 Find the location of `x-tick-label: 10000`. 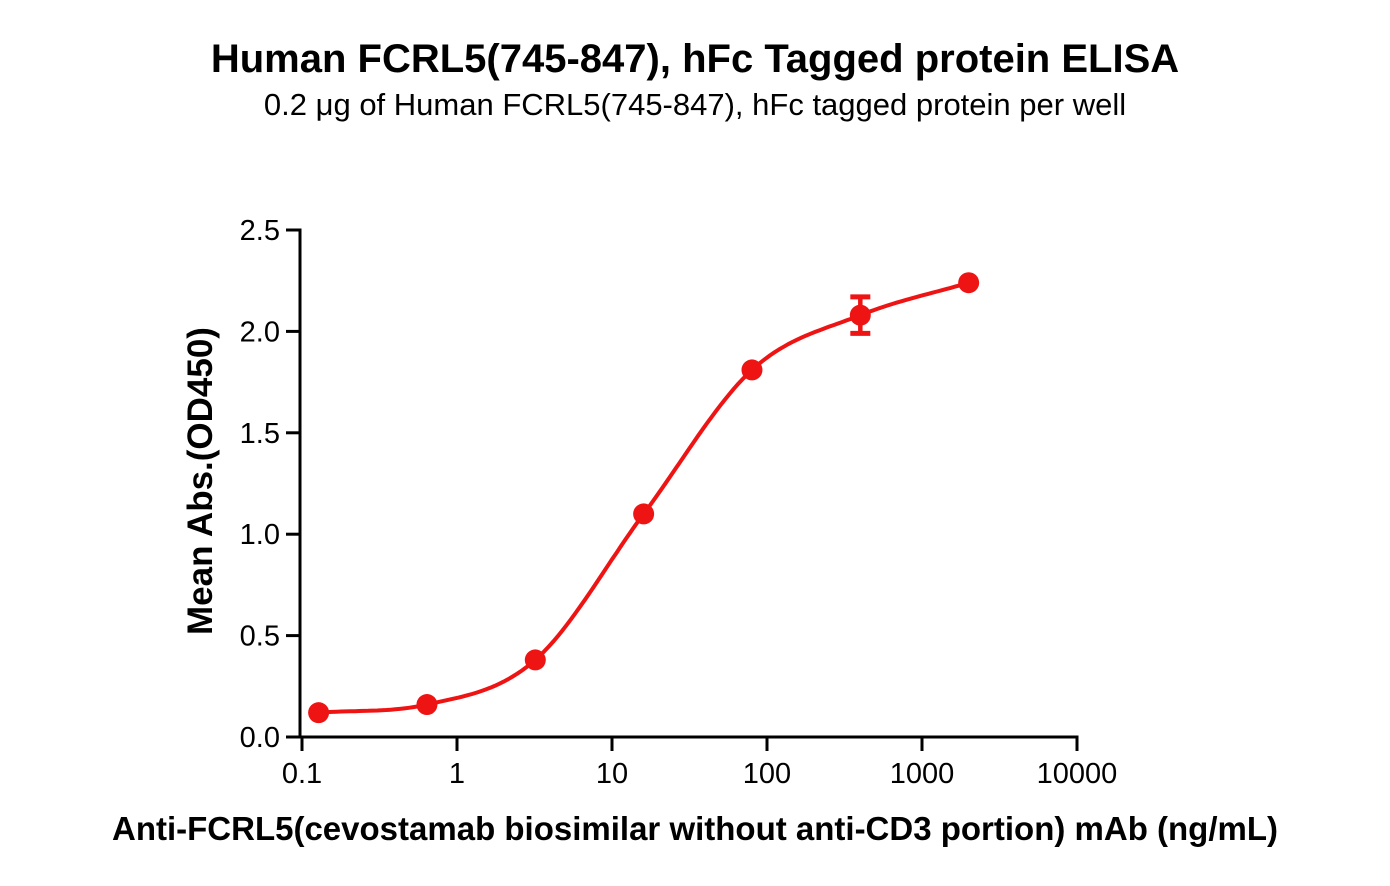

x-tick-label: 10000 is located at coordinates (1077, 774).